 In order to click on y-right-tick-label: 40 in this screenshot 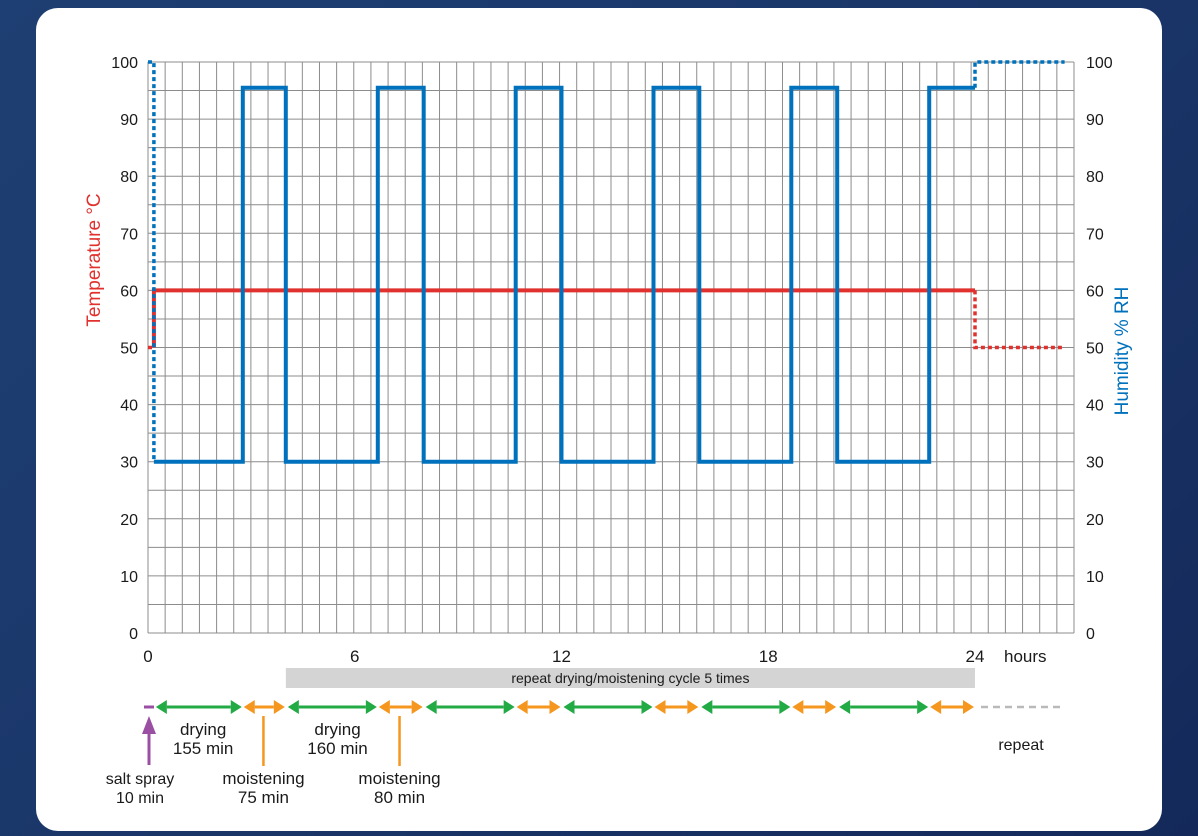, I will do `click(1095, 406)`.